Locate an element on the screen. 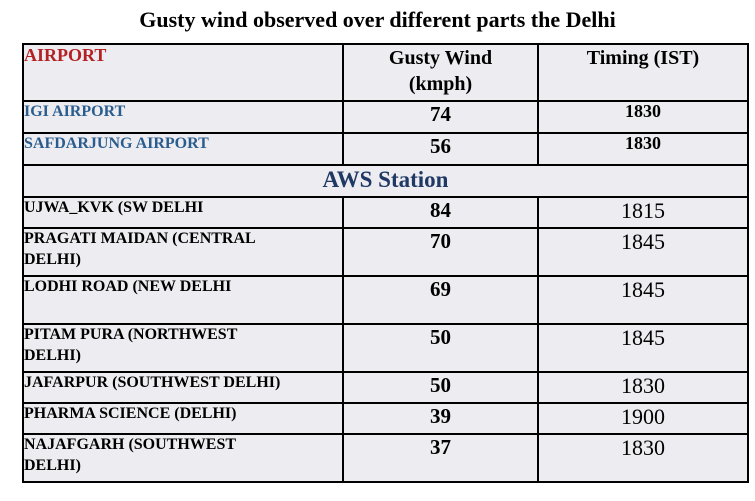  wind-value-cell: 74 is located at coordinates (440, 117).